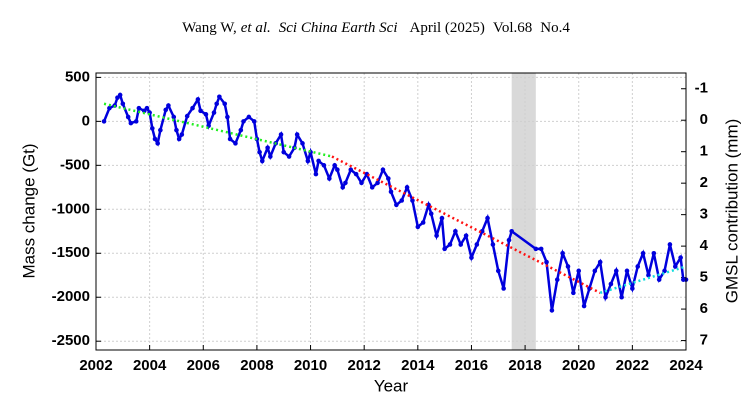  What do you see at coordinates (255, 28) in the screenshot?
I see `etal: et al.` at bounding box center [255, 28].